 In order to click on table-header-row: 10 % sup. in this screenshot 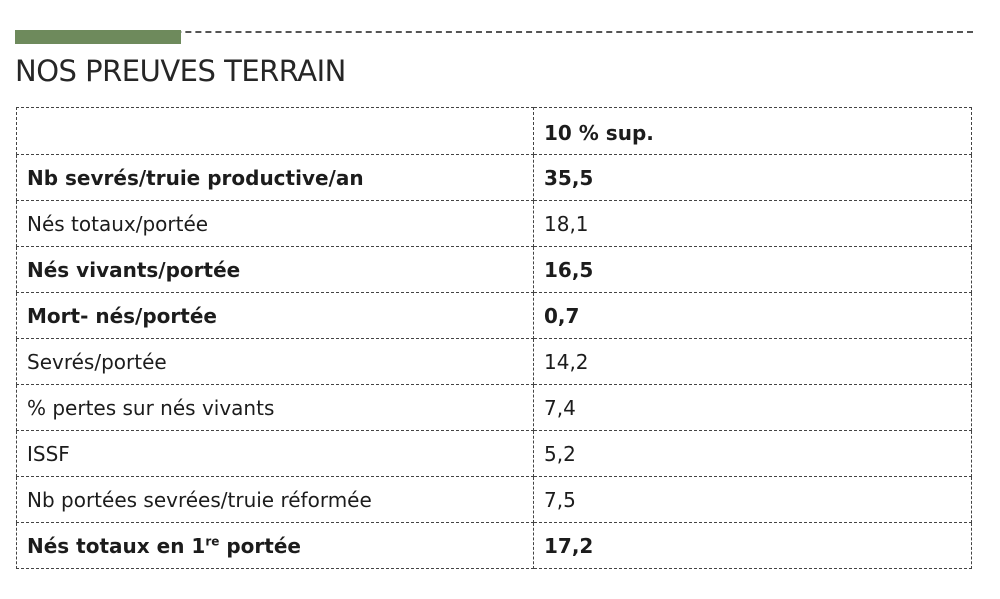, I will do `click(494, 131)`.